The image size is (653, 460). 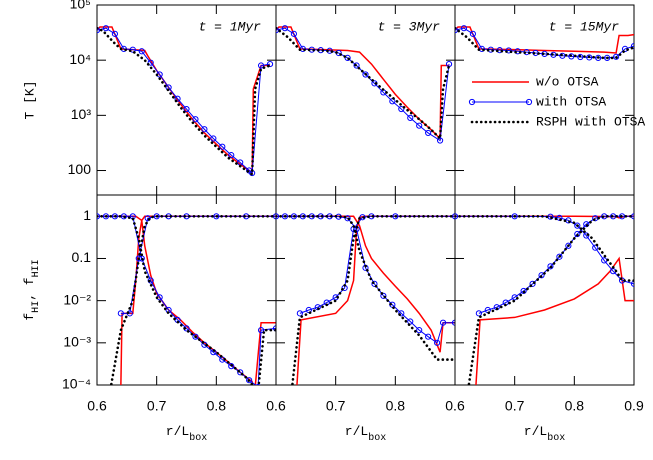 I want to click on x-axis-label: r/Lbox, so click(x=365, y=434).